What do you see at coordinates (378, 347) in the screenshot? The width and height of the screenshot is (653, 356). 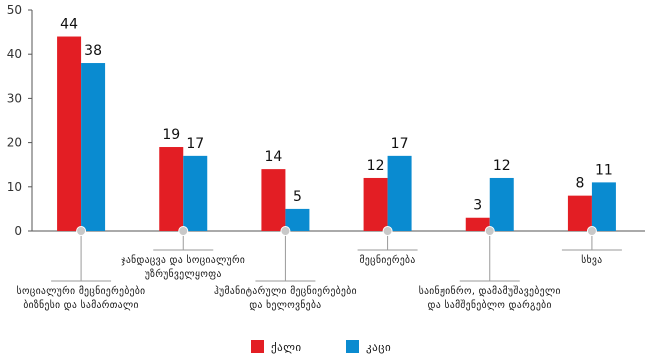 I see `legend-label: კაცი` at bounding box center [378, 347].